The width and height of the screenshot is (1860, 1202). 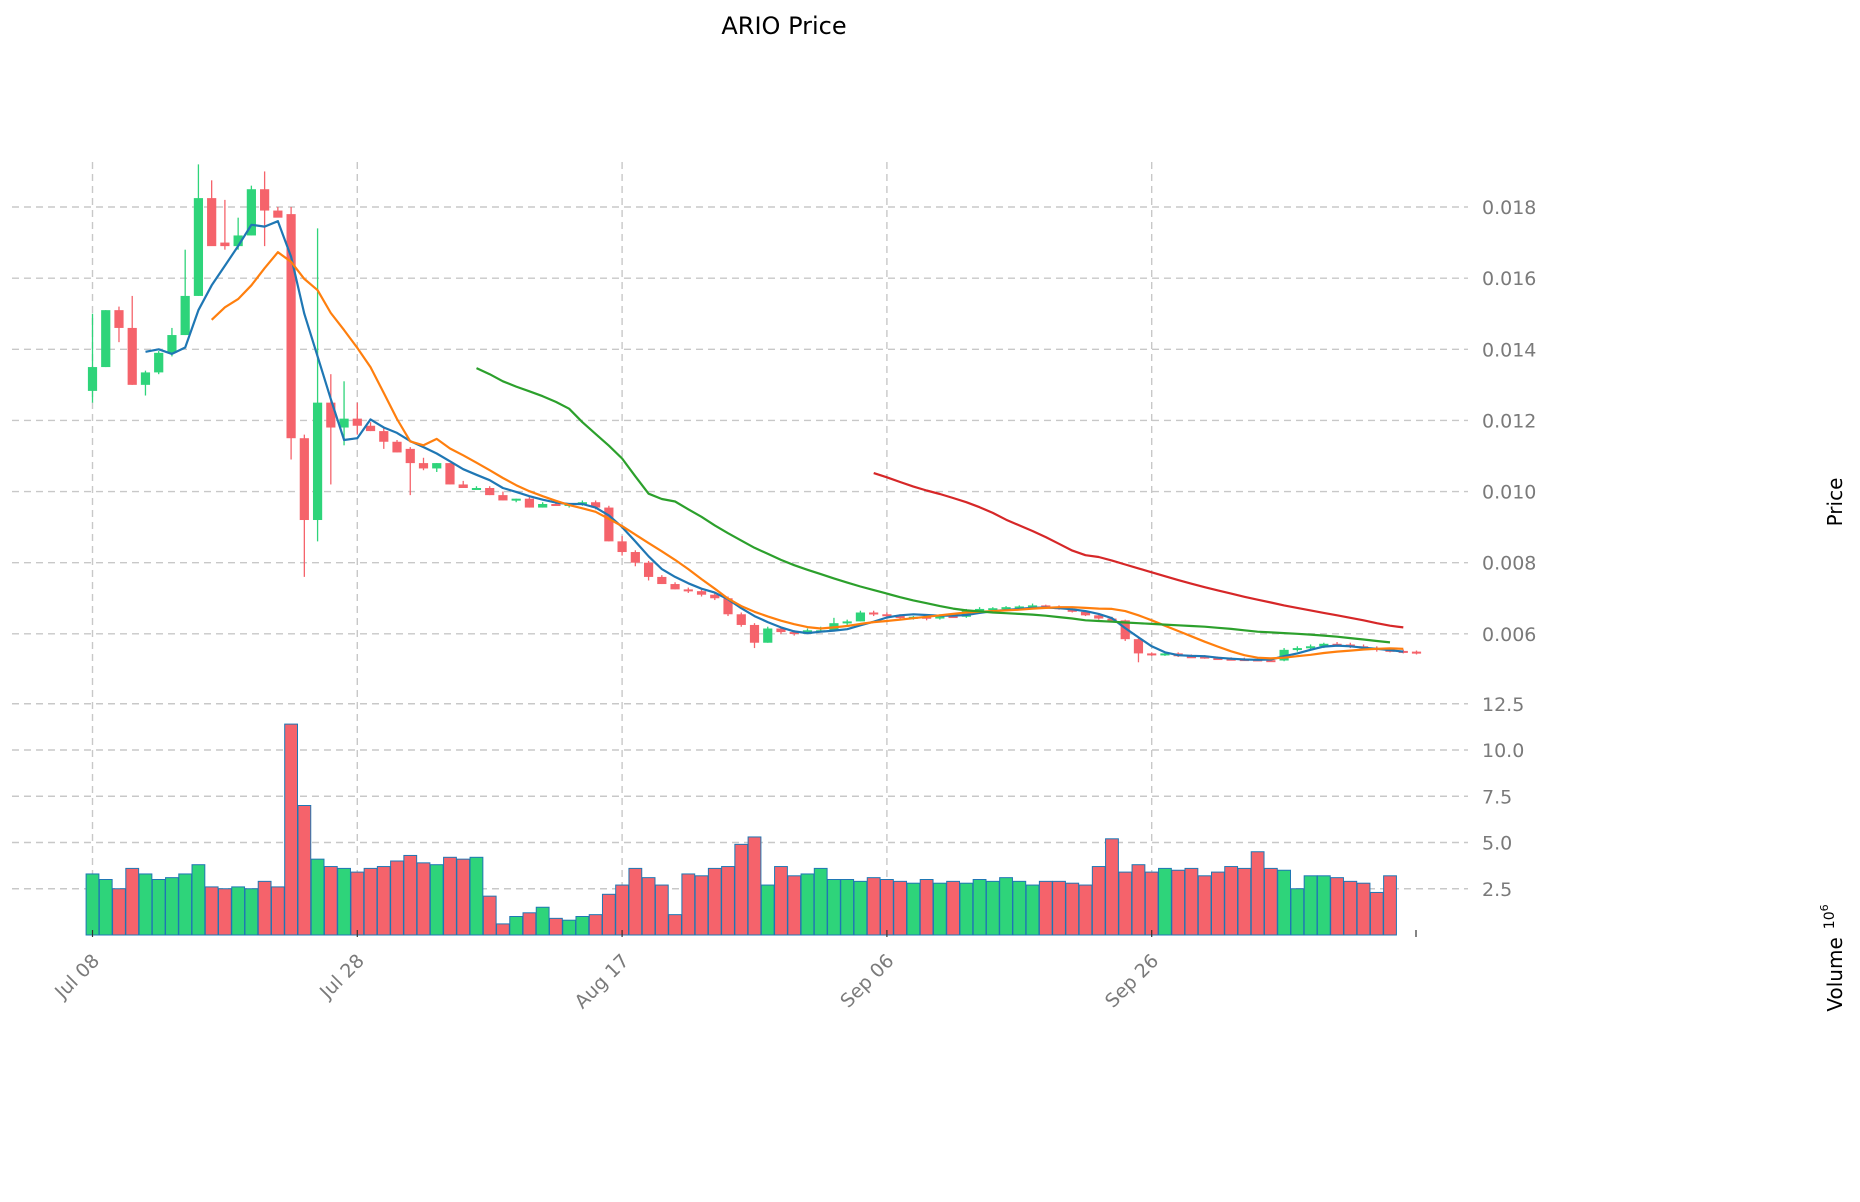 I want to click on date-tick-label: Aug 17, so click(x=601, y=981).